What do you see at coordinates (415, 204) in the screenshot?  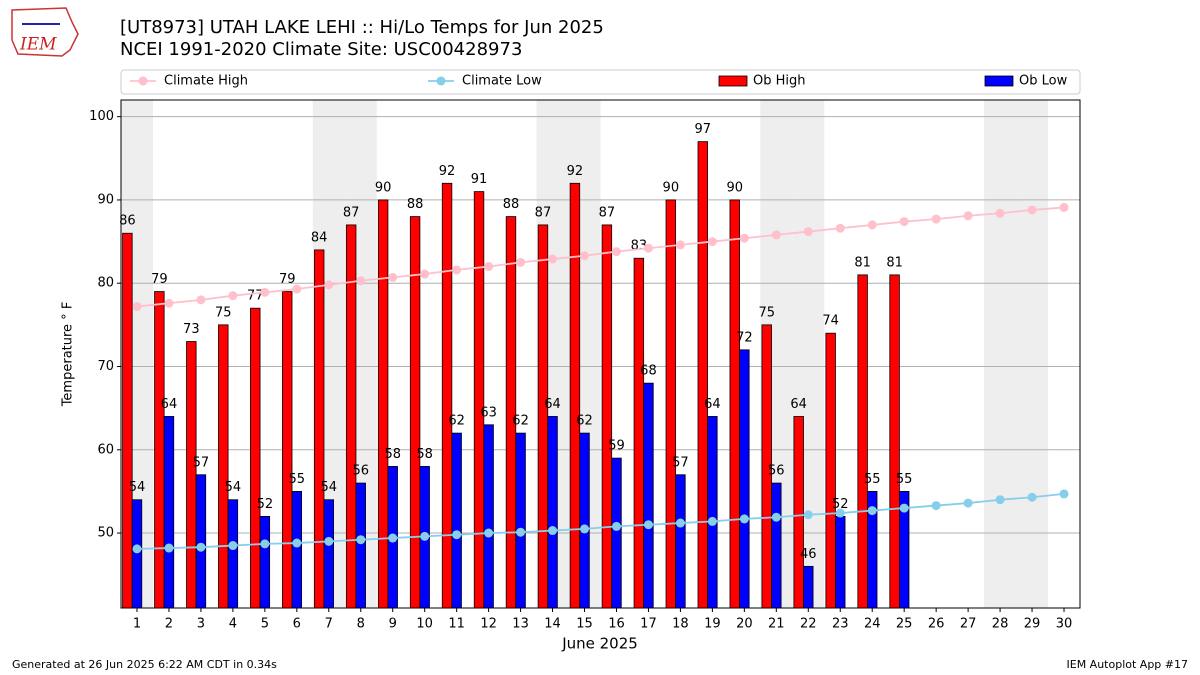 I see `value-label: 88` at bounding box center [415, 204].